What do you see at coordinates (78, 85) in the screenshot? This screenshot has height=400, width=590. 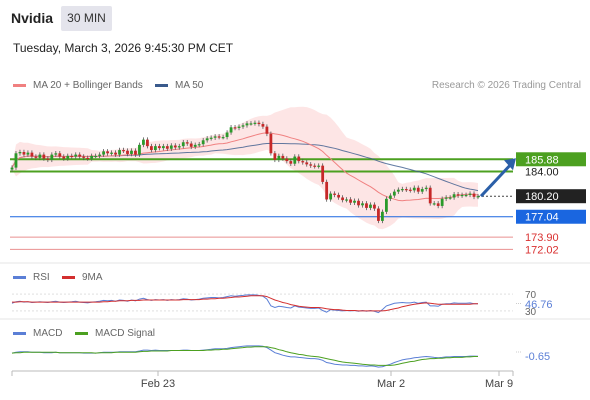 I see `legend-ma20: MA 20 + Bollinger Bands` at bounding box center [78, 85].